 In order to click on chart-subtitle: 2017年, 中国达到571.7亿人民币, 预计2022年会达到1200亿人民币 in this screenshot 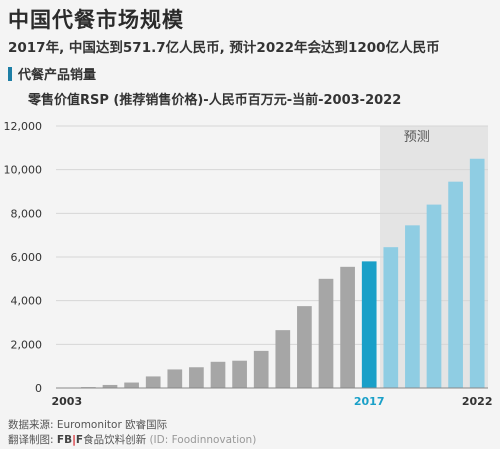, I will do `click(224, 48)`.